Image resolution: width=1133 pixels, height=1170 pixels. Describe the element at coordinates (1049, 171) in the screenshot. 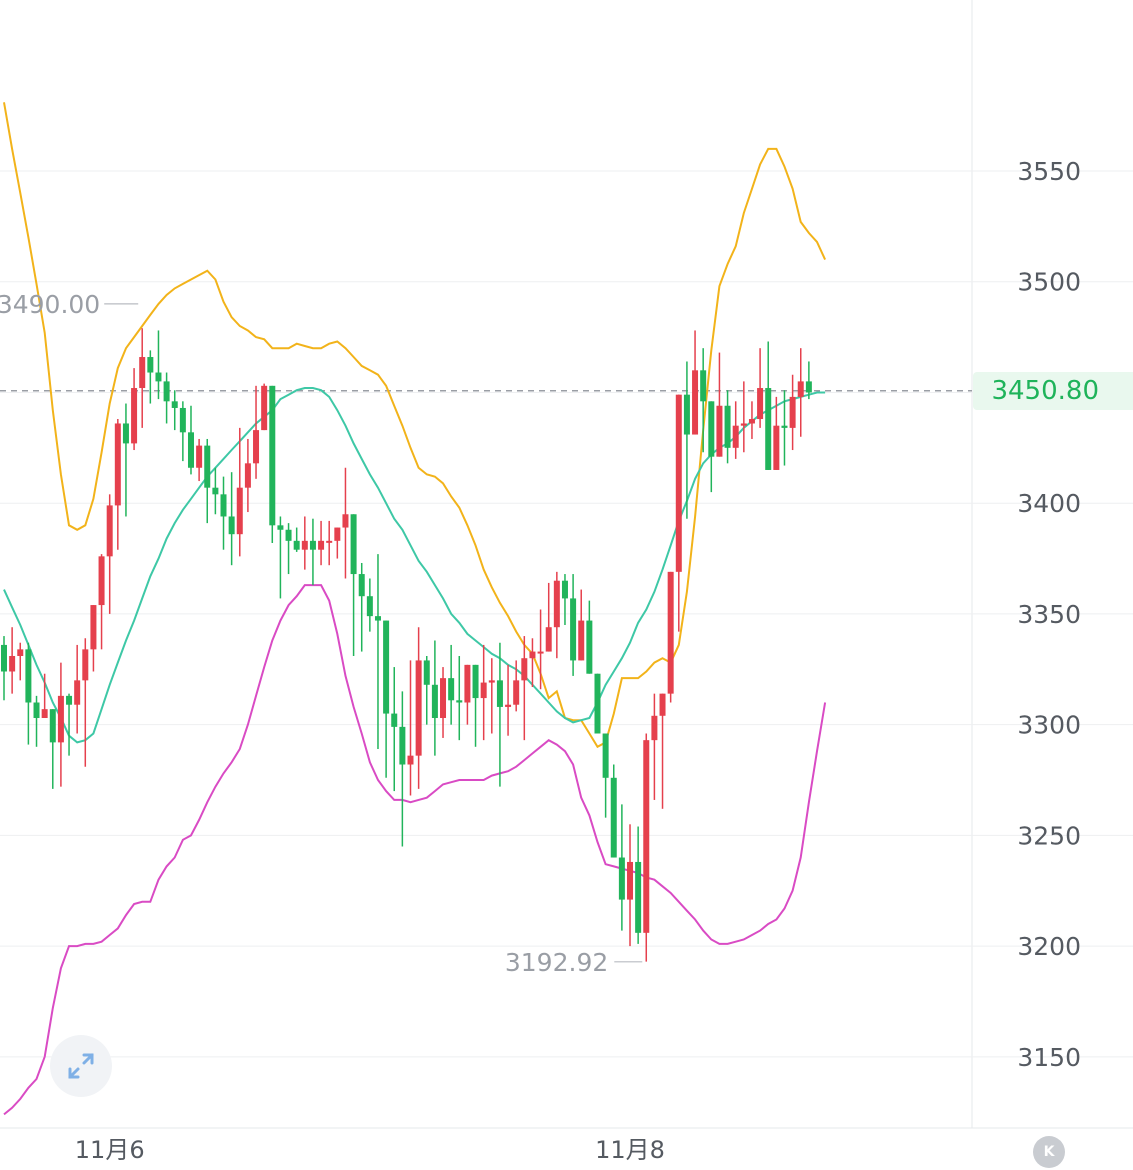

I see `y-tick-label: 3550` at that location.